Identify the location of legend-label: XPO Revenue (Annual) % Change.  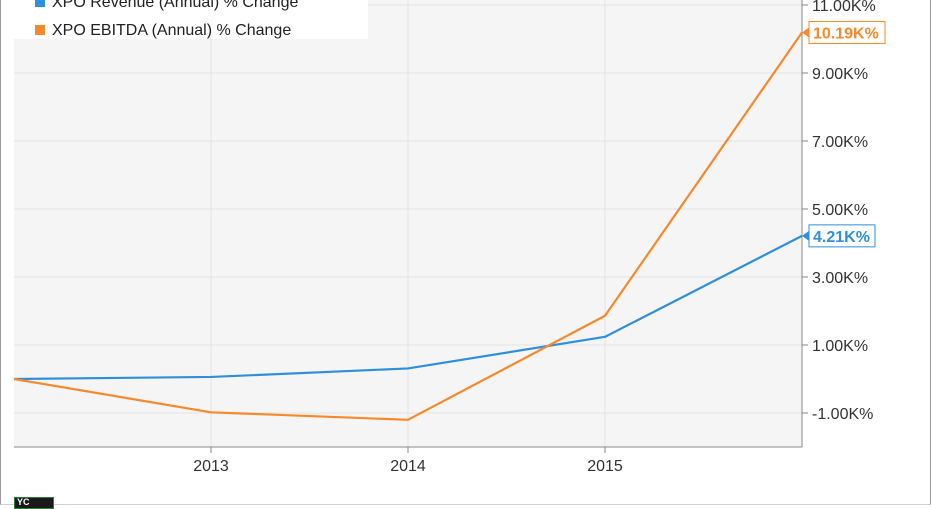
(175, 5).